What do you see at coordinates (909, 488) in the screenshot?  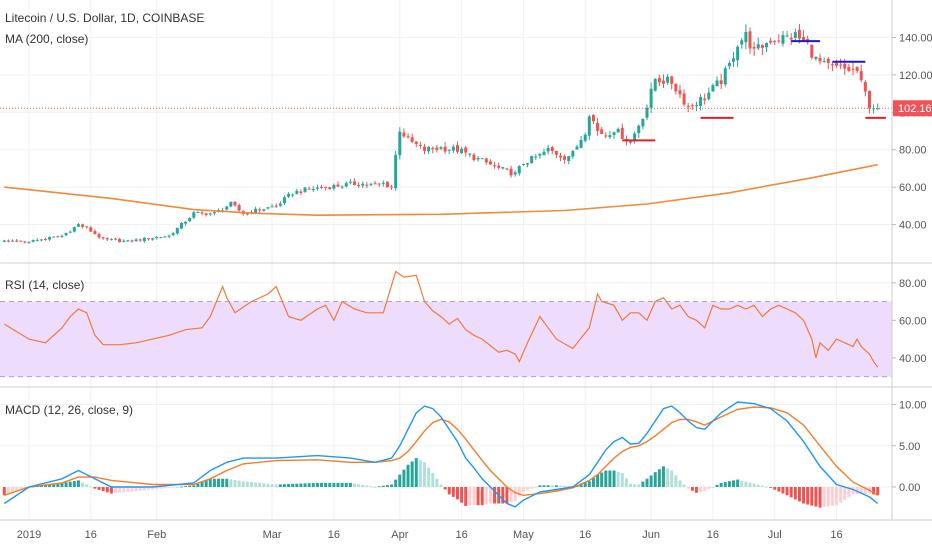 I see `y-tick-label: 0.00` at bounding box center [909, 488].